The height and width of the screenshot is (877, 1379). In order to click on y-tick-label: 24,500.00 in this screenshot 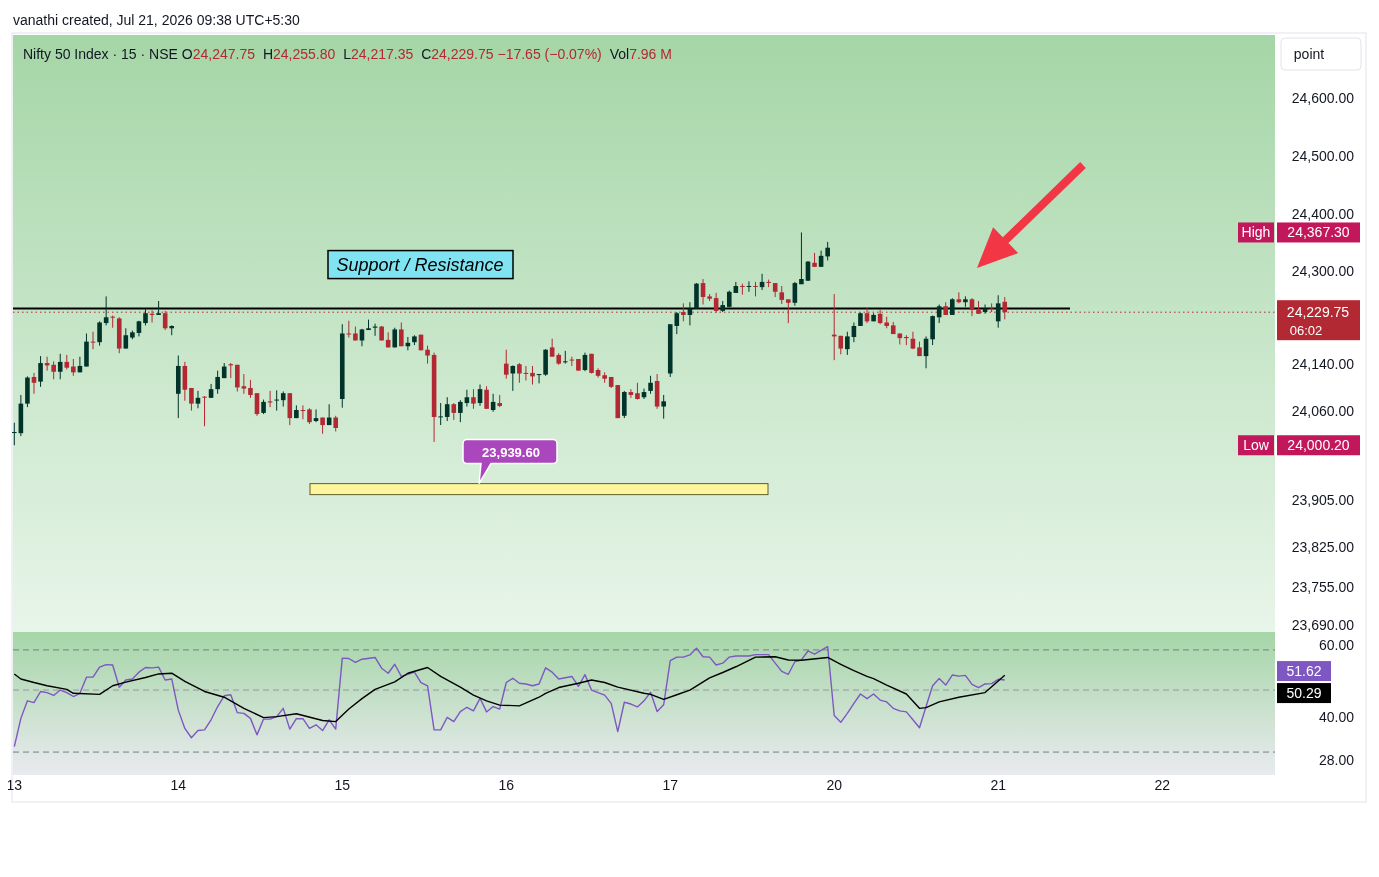, I will do `click(1323, 155)`.